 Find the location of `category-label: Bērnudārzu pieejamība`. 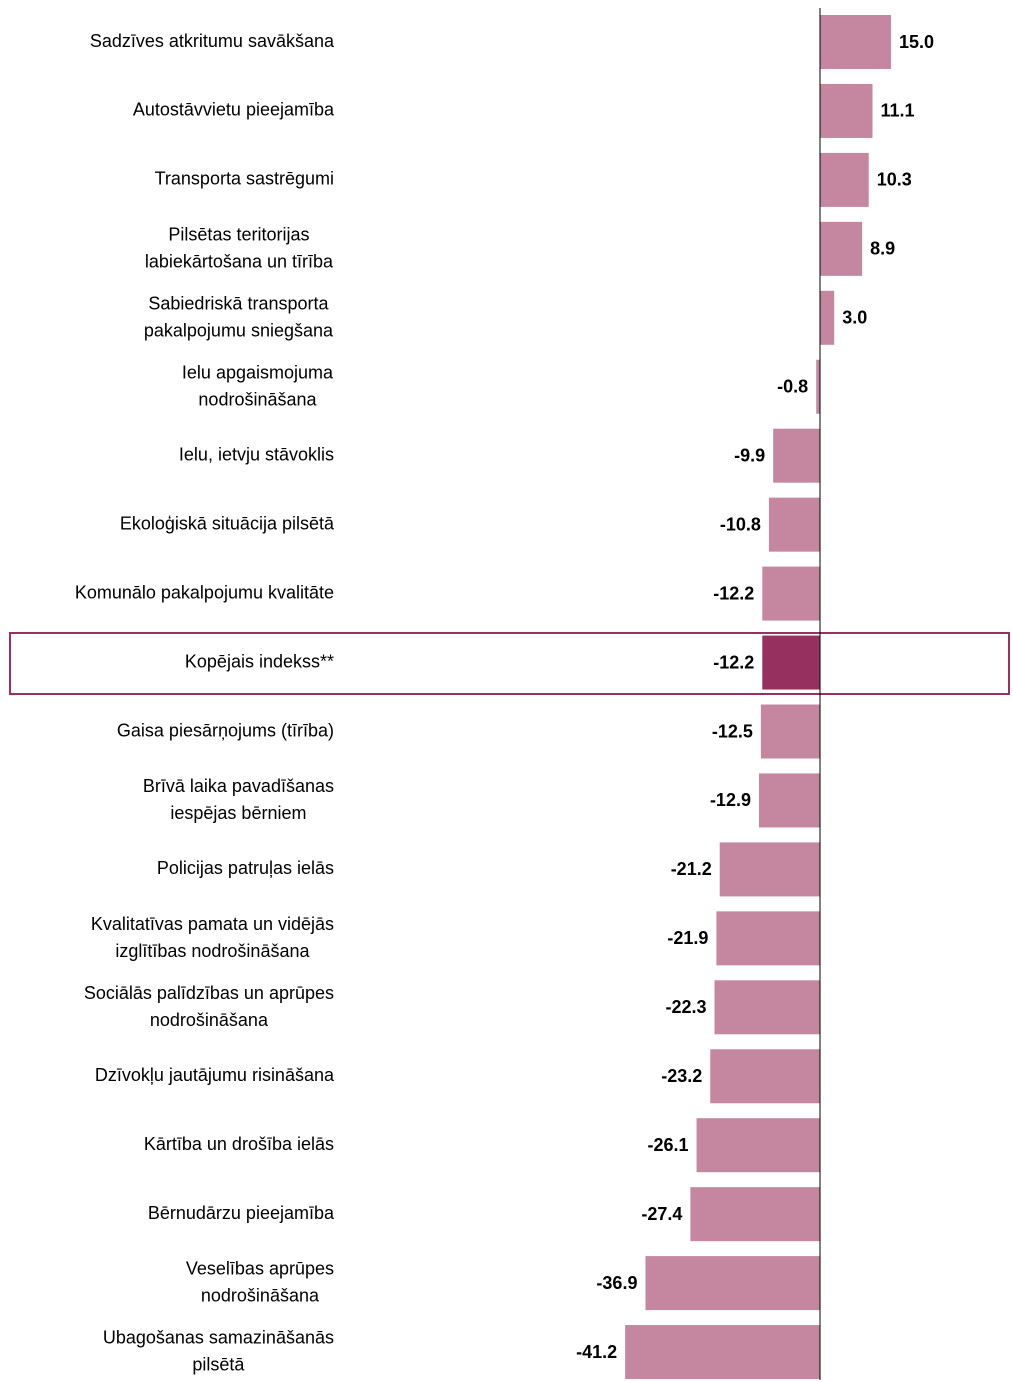

category-label: Bērnudārzu pieejamība is located at coordinates (241, 1213).